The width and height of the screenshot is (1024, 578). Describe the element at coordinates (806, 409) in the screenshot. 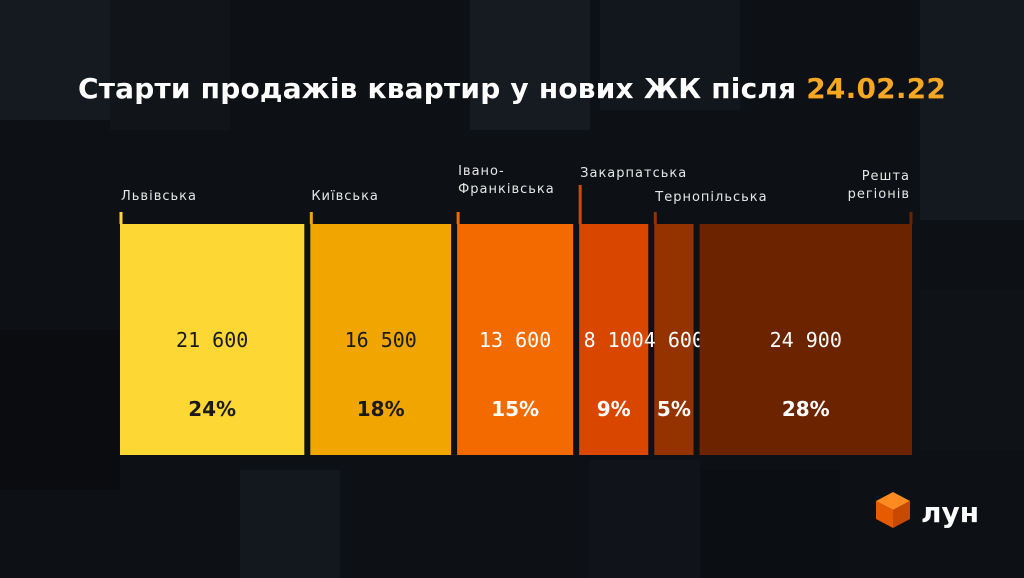

I see `percent-label: 28%` at that location.